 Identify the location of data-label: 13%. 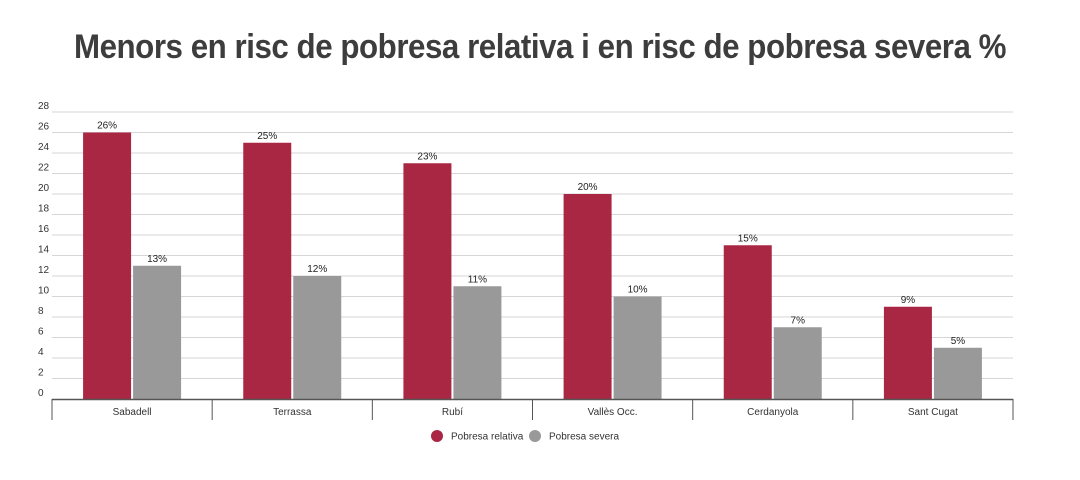
(157, 259).